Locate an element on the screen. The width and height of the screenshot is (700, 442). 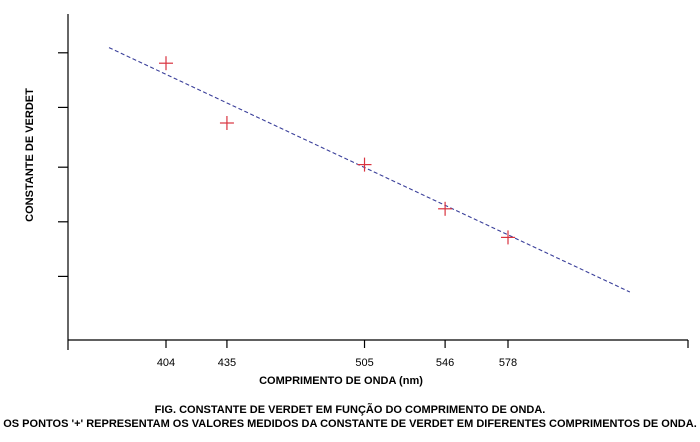
y-axis-title: CONSTANTE DE VERDET is located at coordinates (30, 155).